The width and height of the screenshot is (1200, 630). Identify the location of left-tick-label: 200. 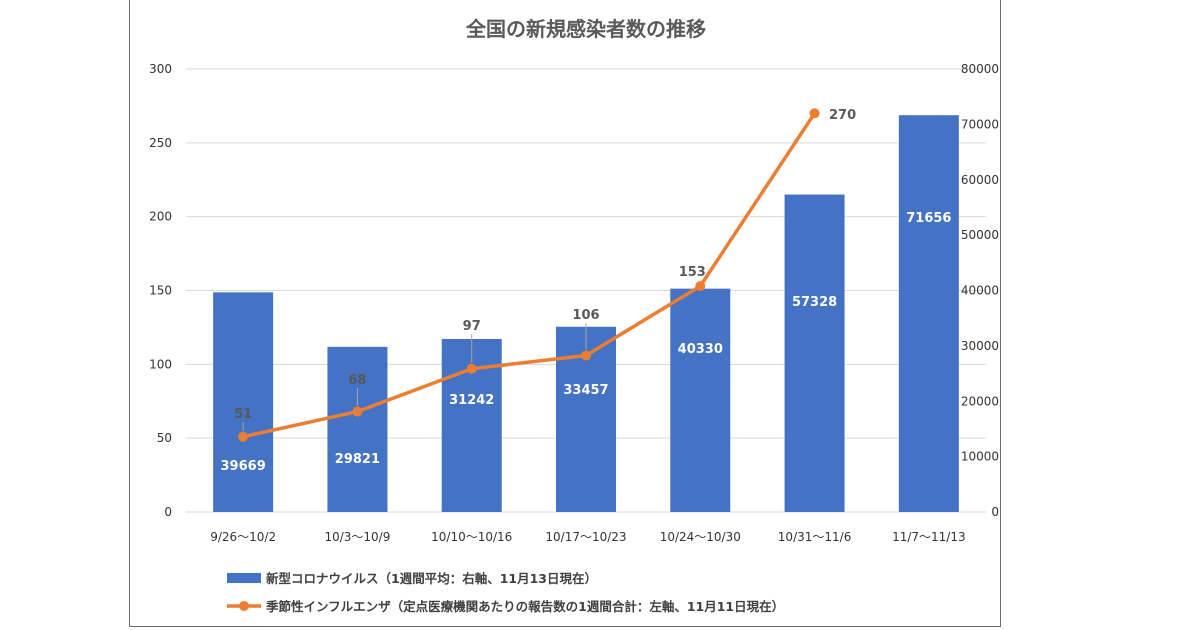
(160, 217).